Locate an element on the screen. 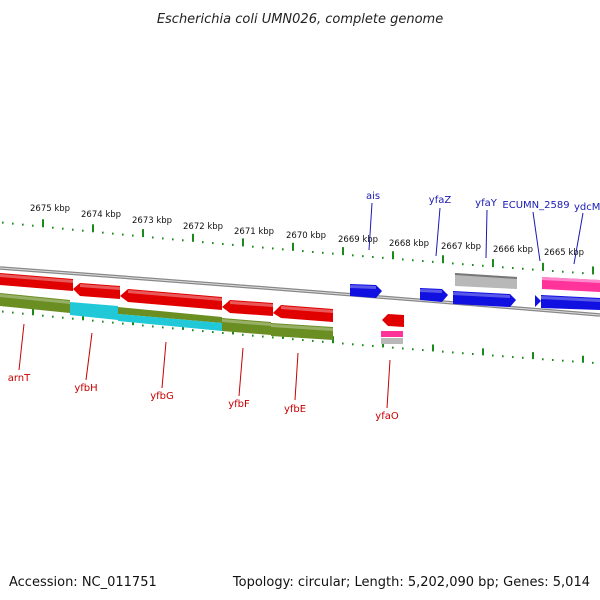  gene-label-ais: ais is located at coordinates (373, 196).